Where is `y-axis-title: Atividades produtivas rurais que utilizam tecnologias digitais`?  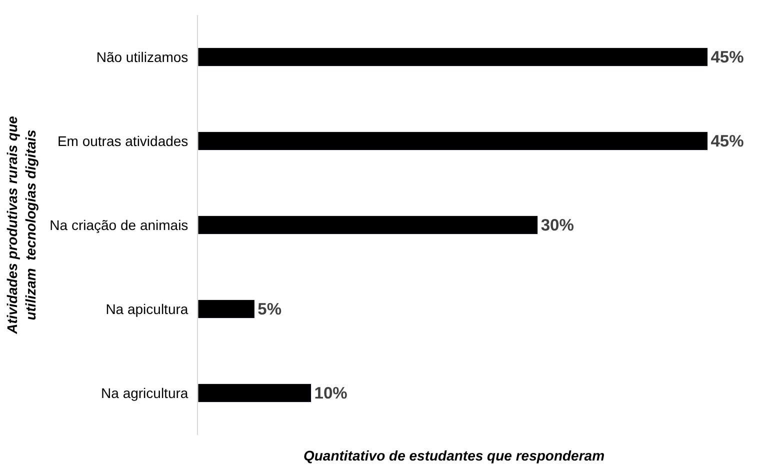 y-axis-title: Atividades produtivas rurais que utilizam tecnologias digitais is located at coordinates (21, 225).